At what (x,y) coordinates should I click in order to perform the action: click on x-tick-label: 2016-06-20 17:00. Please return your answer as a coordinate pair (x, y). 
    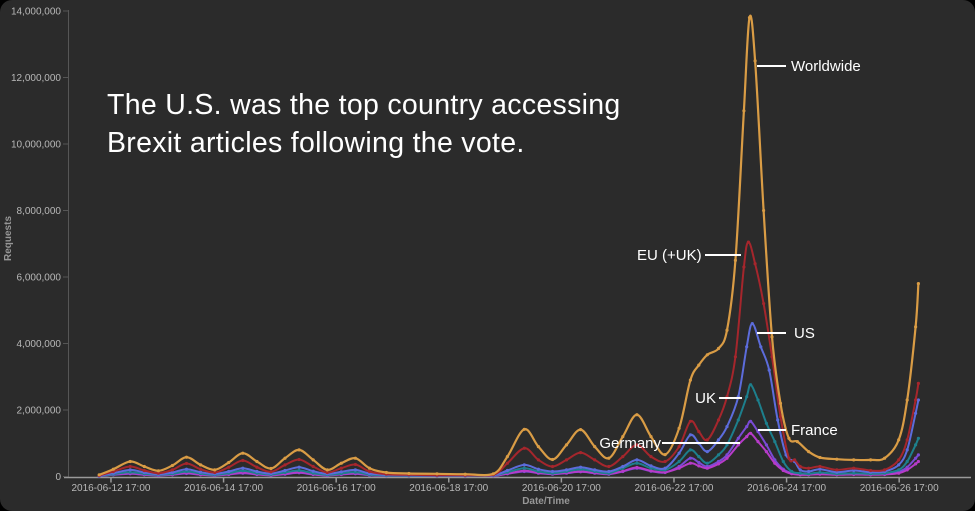
    Looking at the image, I should click on (561, 488).